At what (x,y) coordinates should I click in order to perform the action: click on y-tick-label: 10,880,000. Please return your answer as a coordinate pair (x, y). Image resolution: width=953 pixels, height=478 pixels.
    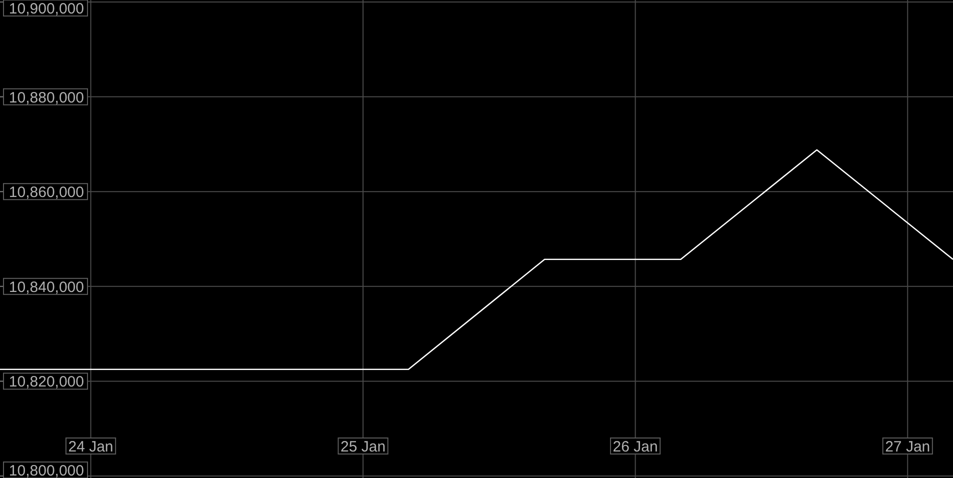
    Looking at the image, I should click on (46, 97).